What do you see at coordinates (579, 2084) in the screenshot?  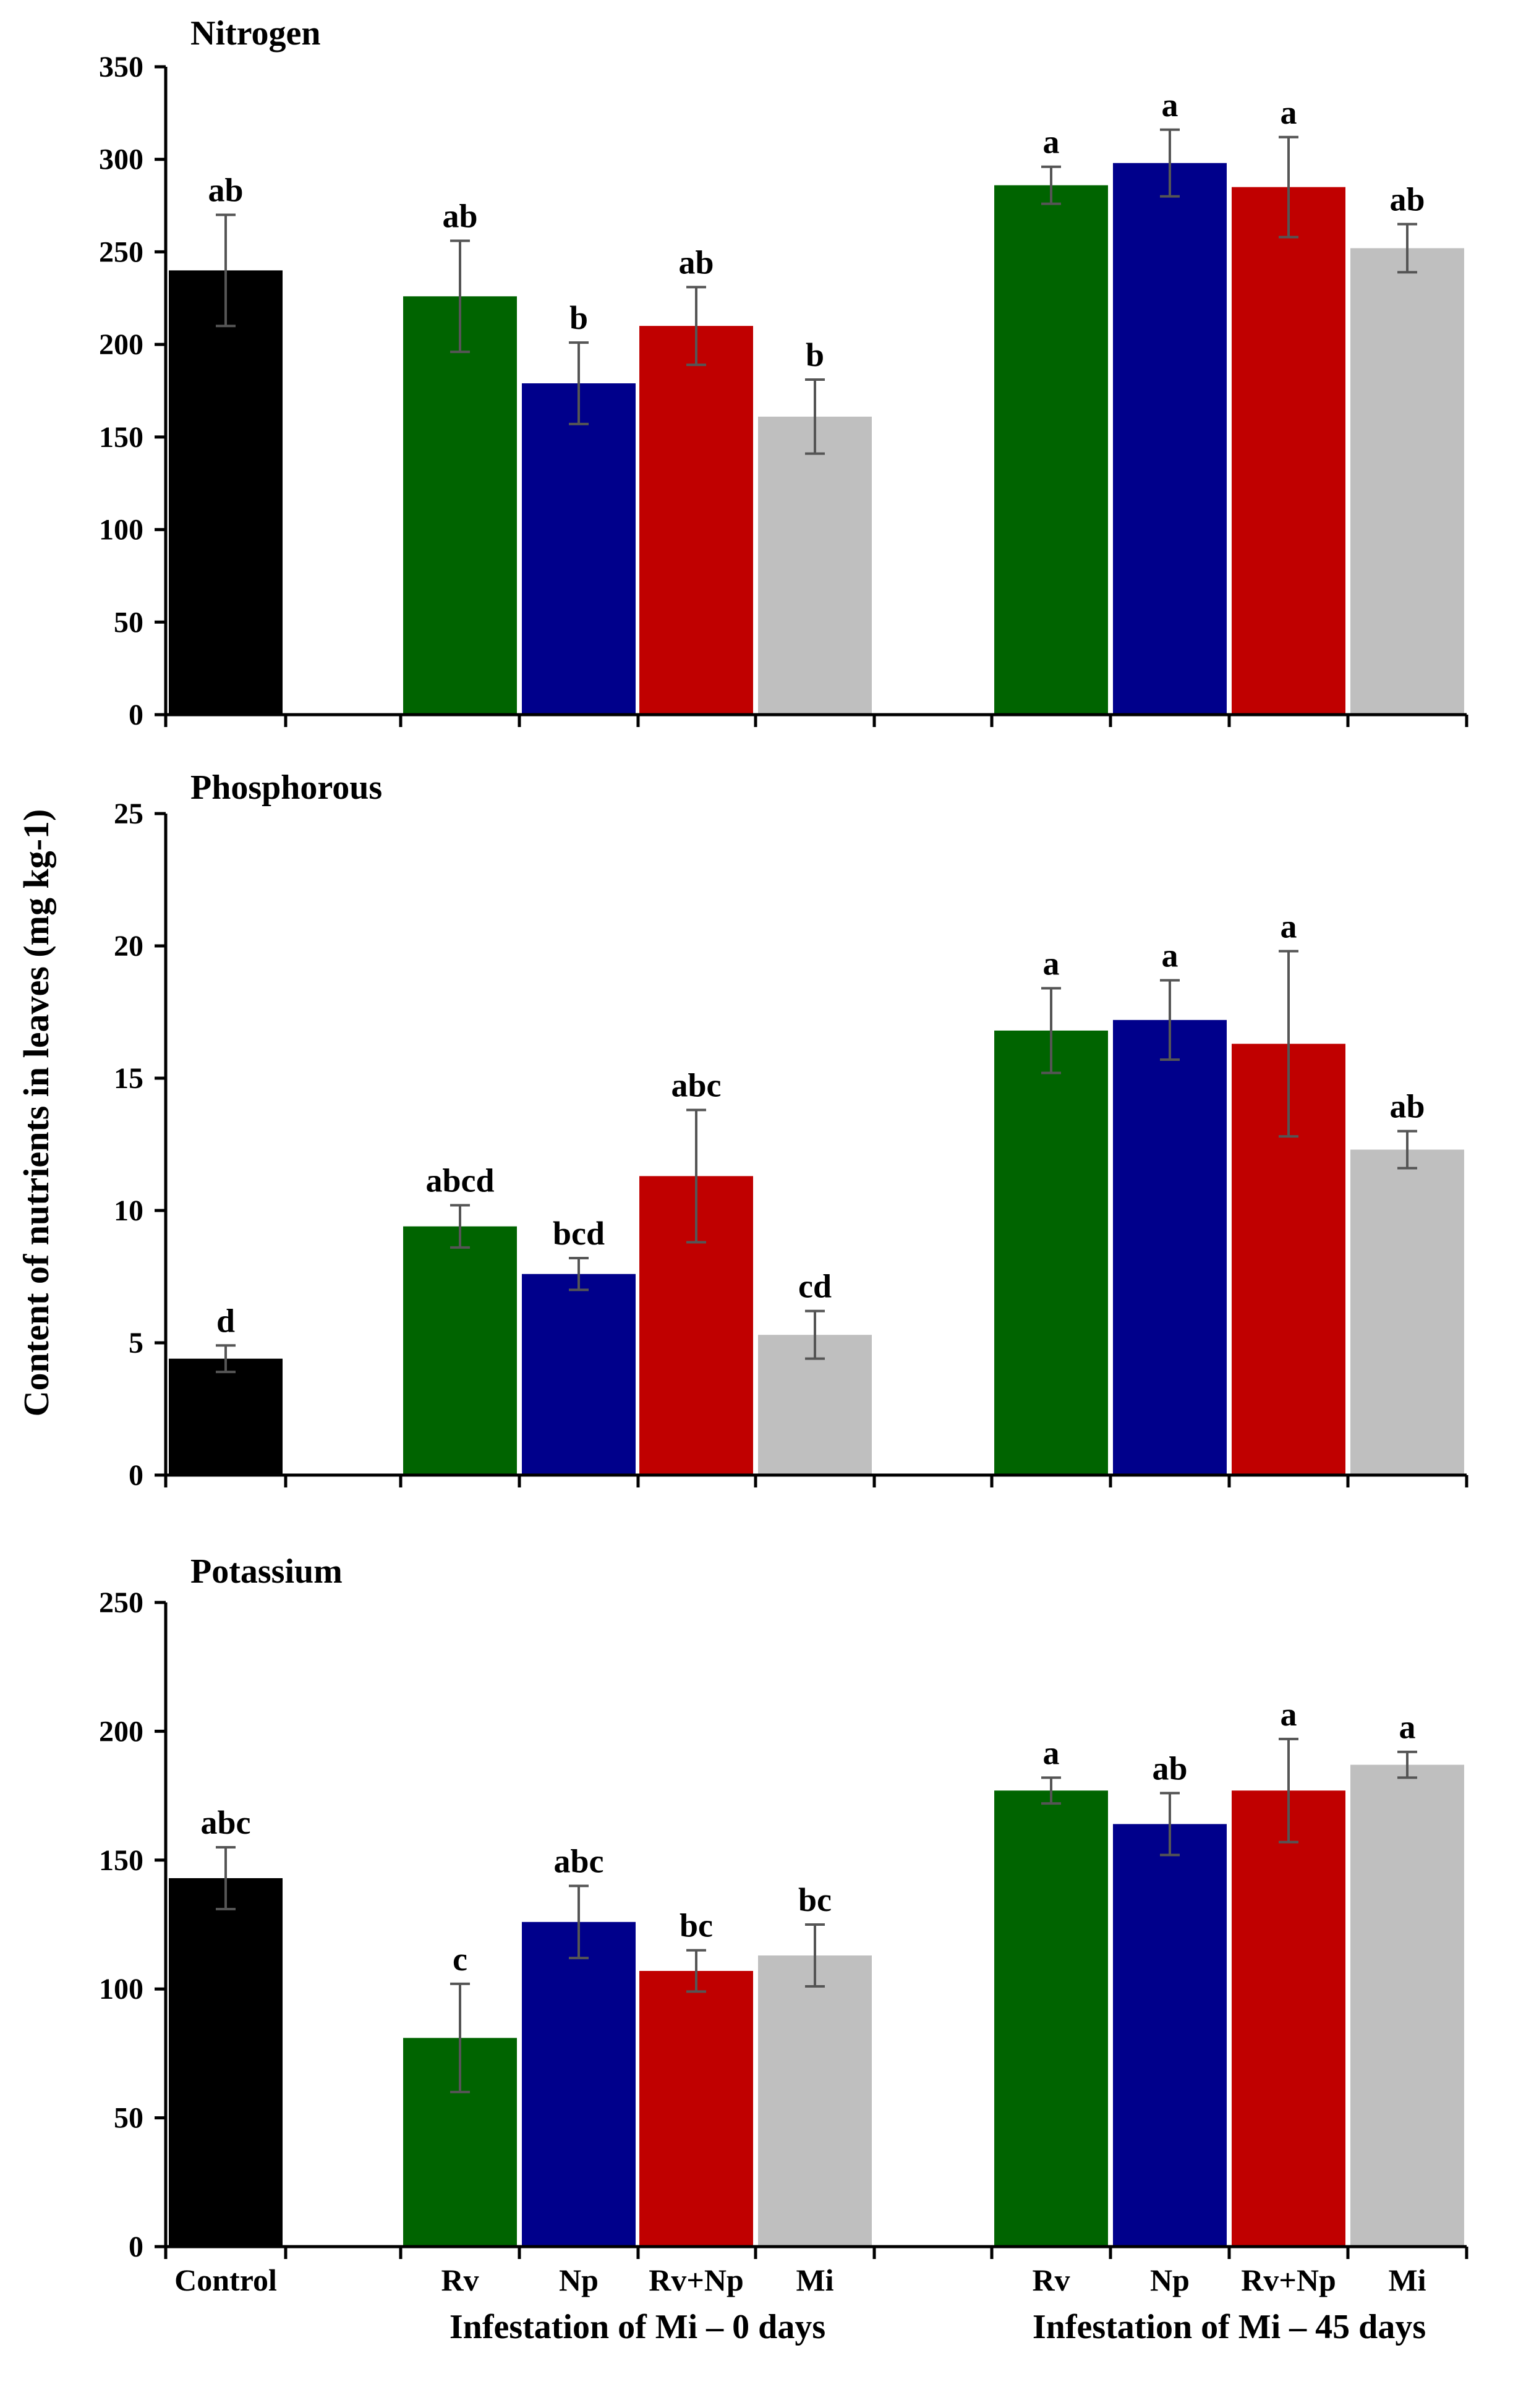 I see `potassium-bar-3-np` at bounding box center [579, 2084].